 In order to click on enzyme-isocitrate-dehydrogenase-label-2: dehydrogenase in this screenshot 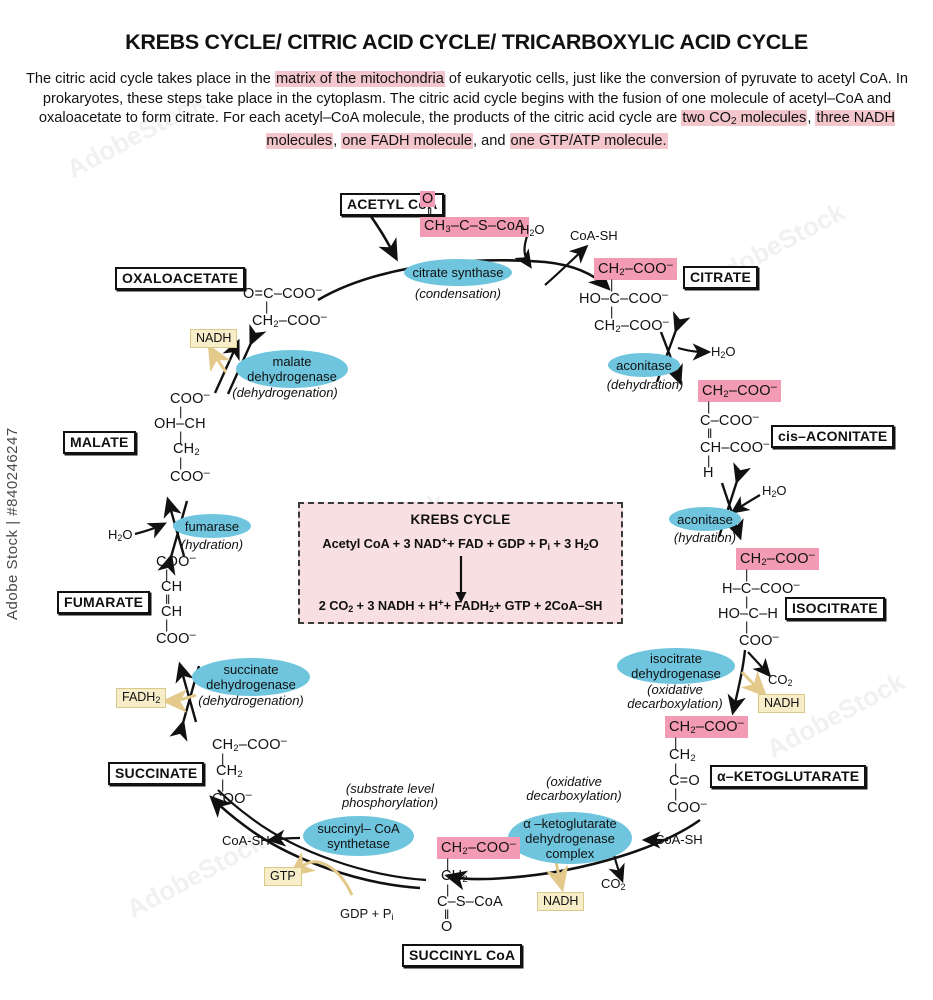, I will do `click(676, 673)`.